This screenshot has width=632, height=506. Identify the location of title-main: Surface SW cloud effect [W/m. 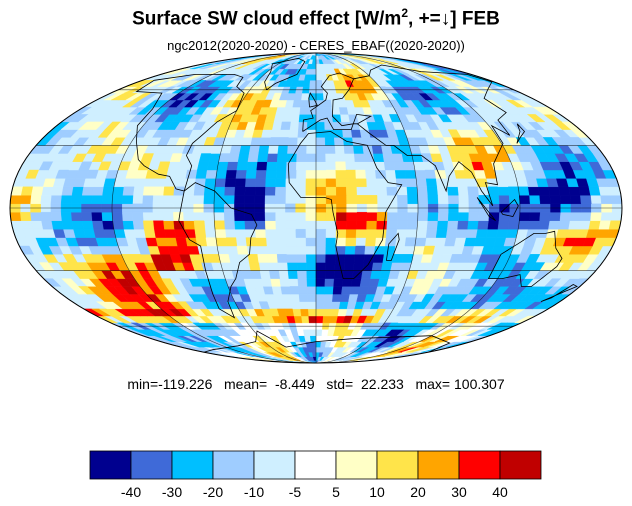
(267, 19).